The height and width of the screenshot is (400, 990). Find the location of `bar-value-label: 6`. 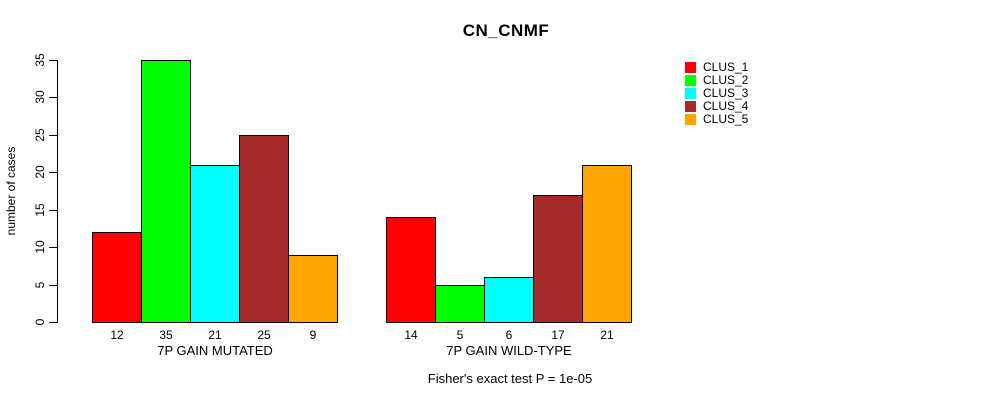

bar-value-label: 6 is located at coordinates (509, 335).